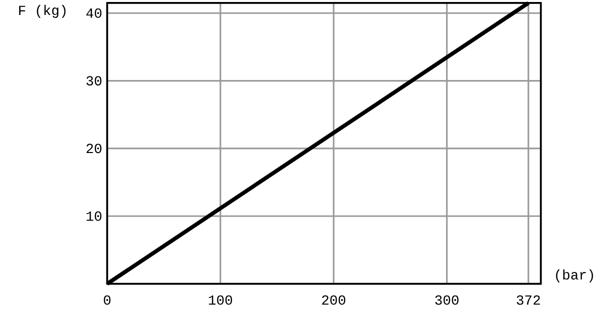  Describe the element at coordinates (334, 300) in the screenshot. I see `x-tick-label: 200` at that location.